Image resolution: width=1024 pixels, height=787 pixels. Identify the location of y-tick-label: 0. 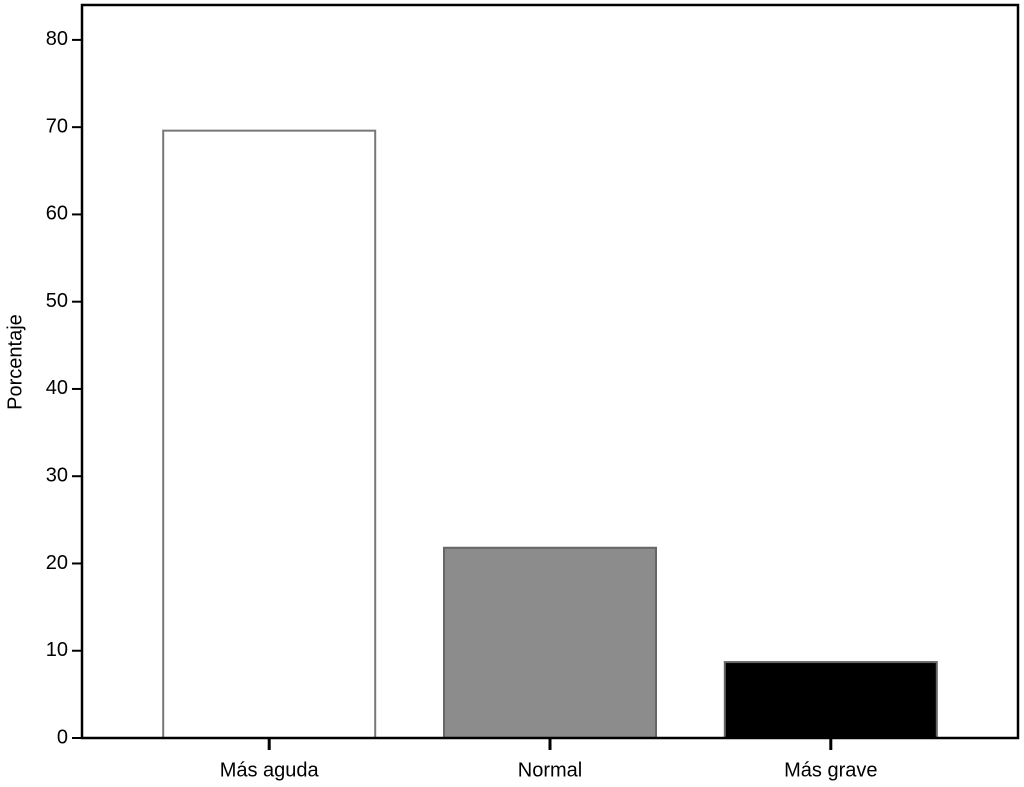
(62, 737).